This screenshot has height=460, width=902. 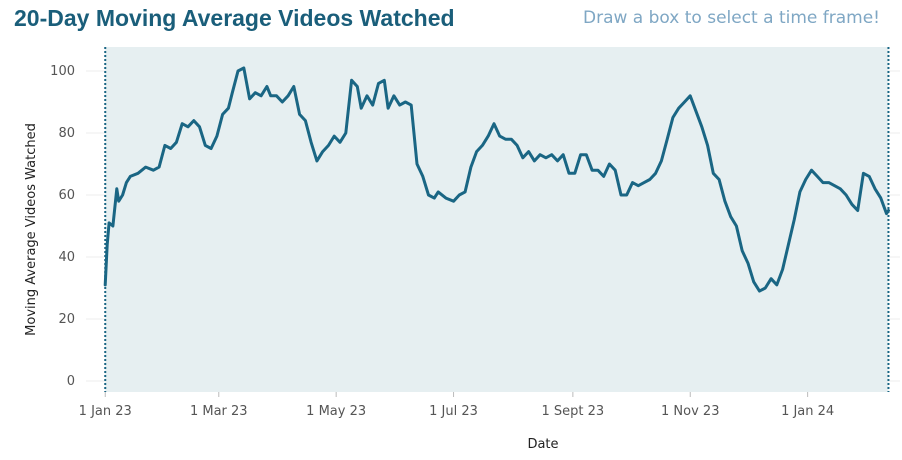 What do you see at coordinates (71, 381) in the screenshot?
I see `y-tick-label: 0` at bounding box center [71, 381].